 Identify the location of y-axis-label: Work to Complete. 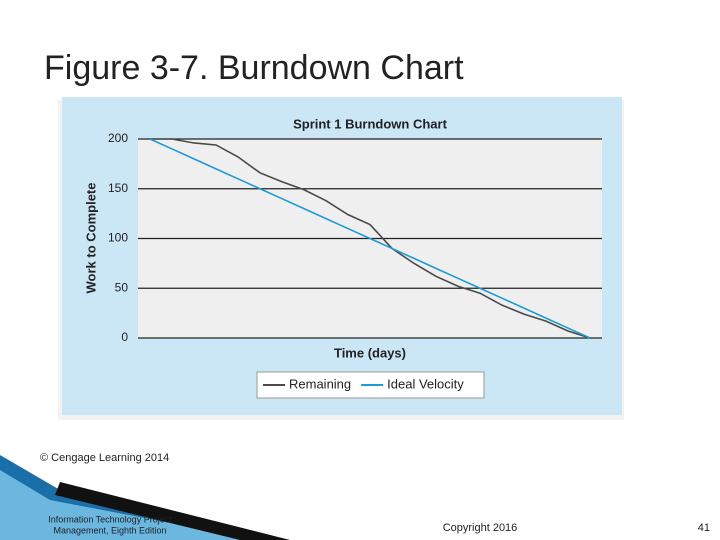
(90, 238).